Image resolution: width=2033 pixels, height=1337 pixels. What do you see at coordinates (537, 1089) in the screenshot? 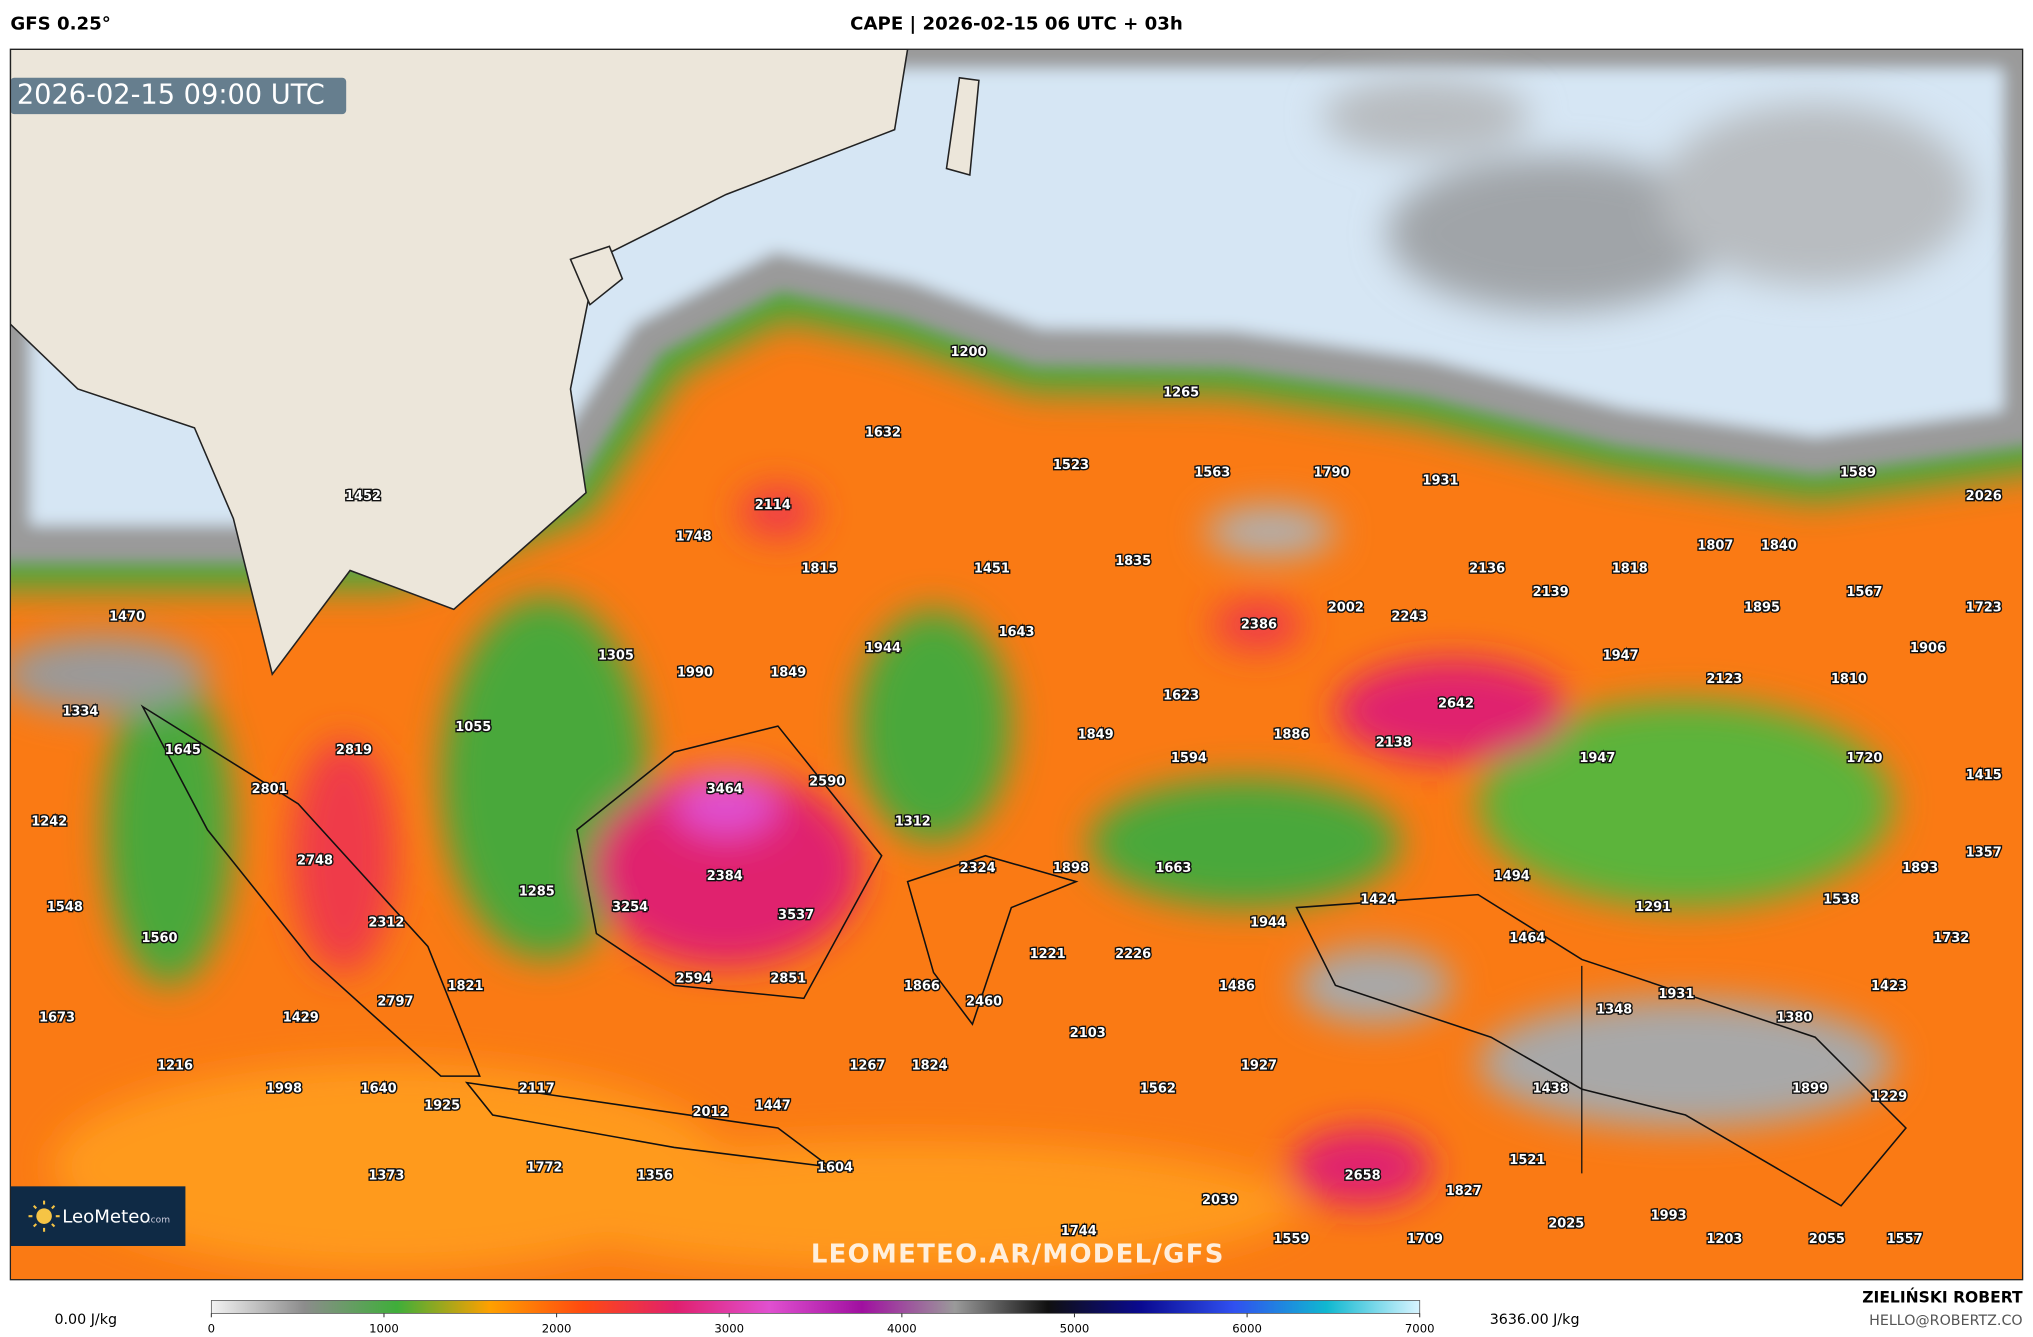
I see `cape-label: 2117` at bounding box center [537, 1089].